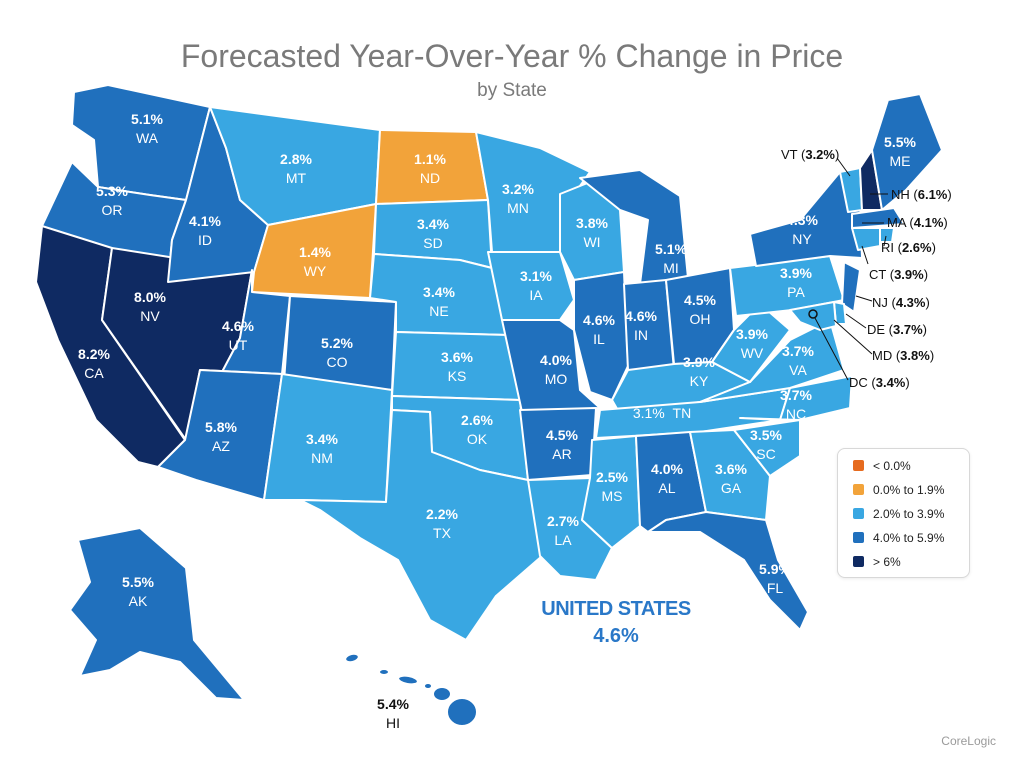  What do you see at coordinates (433, 234) in the screenshot?
I see `label-SD: 3.4% SD` at bounding box center [433, 234].